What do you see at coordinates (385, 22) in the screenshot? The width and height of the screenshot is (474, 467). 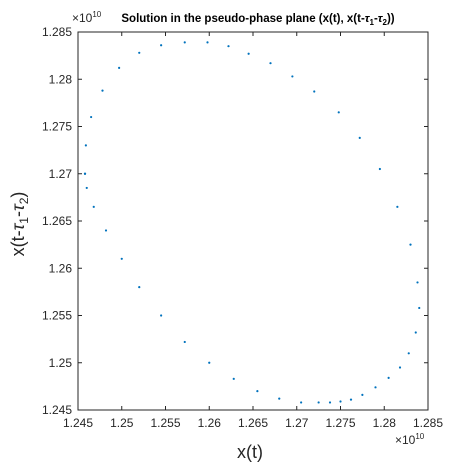 I see `title-sub2: 2` at bounding box center [385, 22].